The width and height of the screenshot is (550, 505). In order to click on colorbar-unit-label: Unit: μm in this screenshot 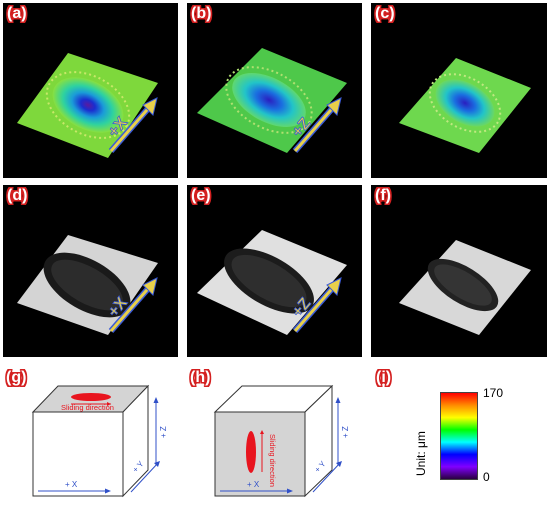, I will do `click(421, 453)`.